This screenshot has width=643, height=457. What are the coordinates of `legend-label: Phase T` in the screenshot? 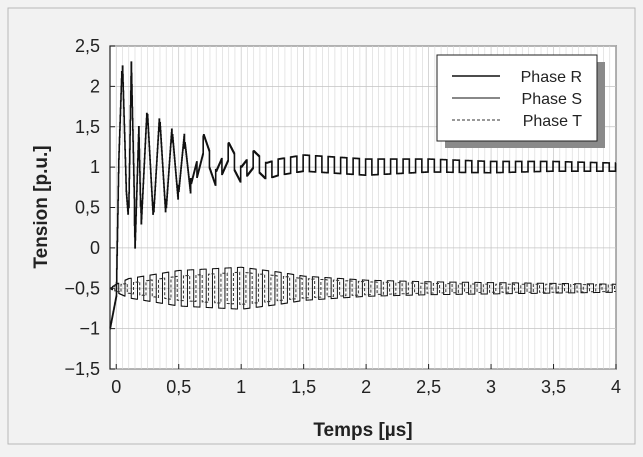 It's located at (553, 121).